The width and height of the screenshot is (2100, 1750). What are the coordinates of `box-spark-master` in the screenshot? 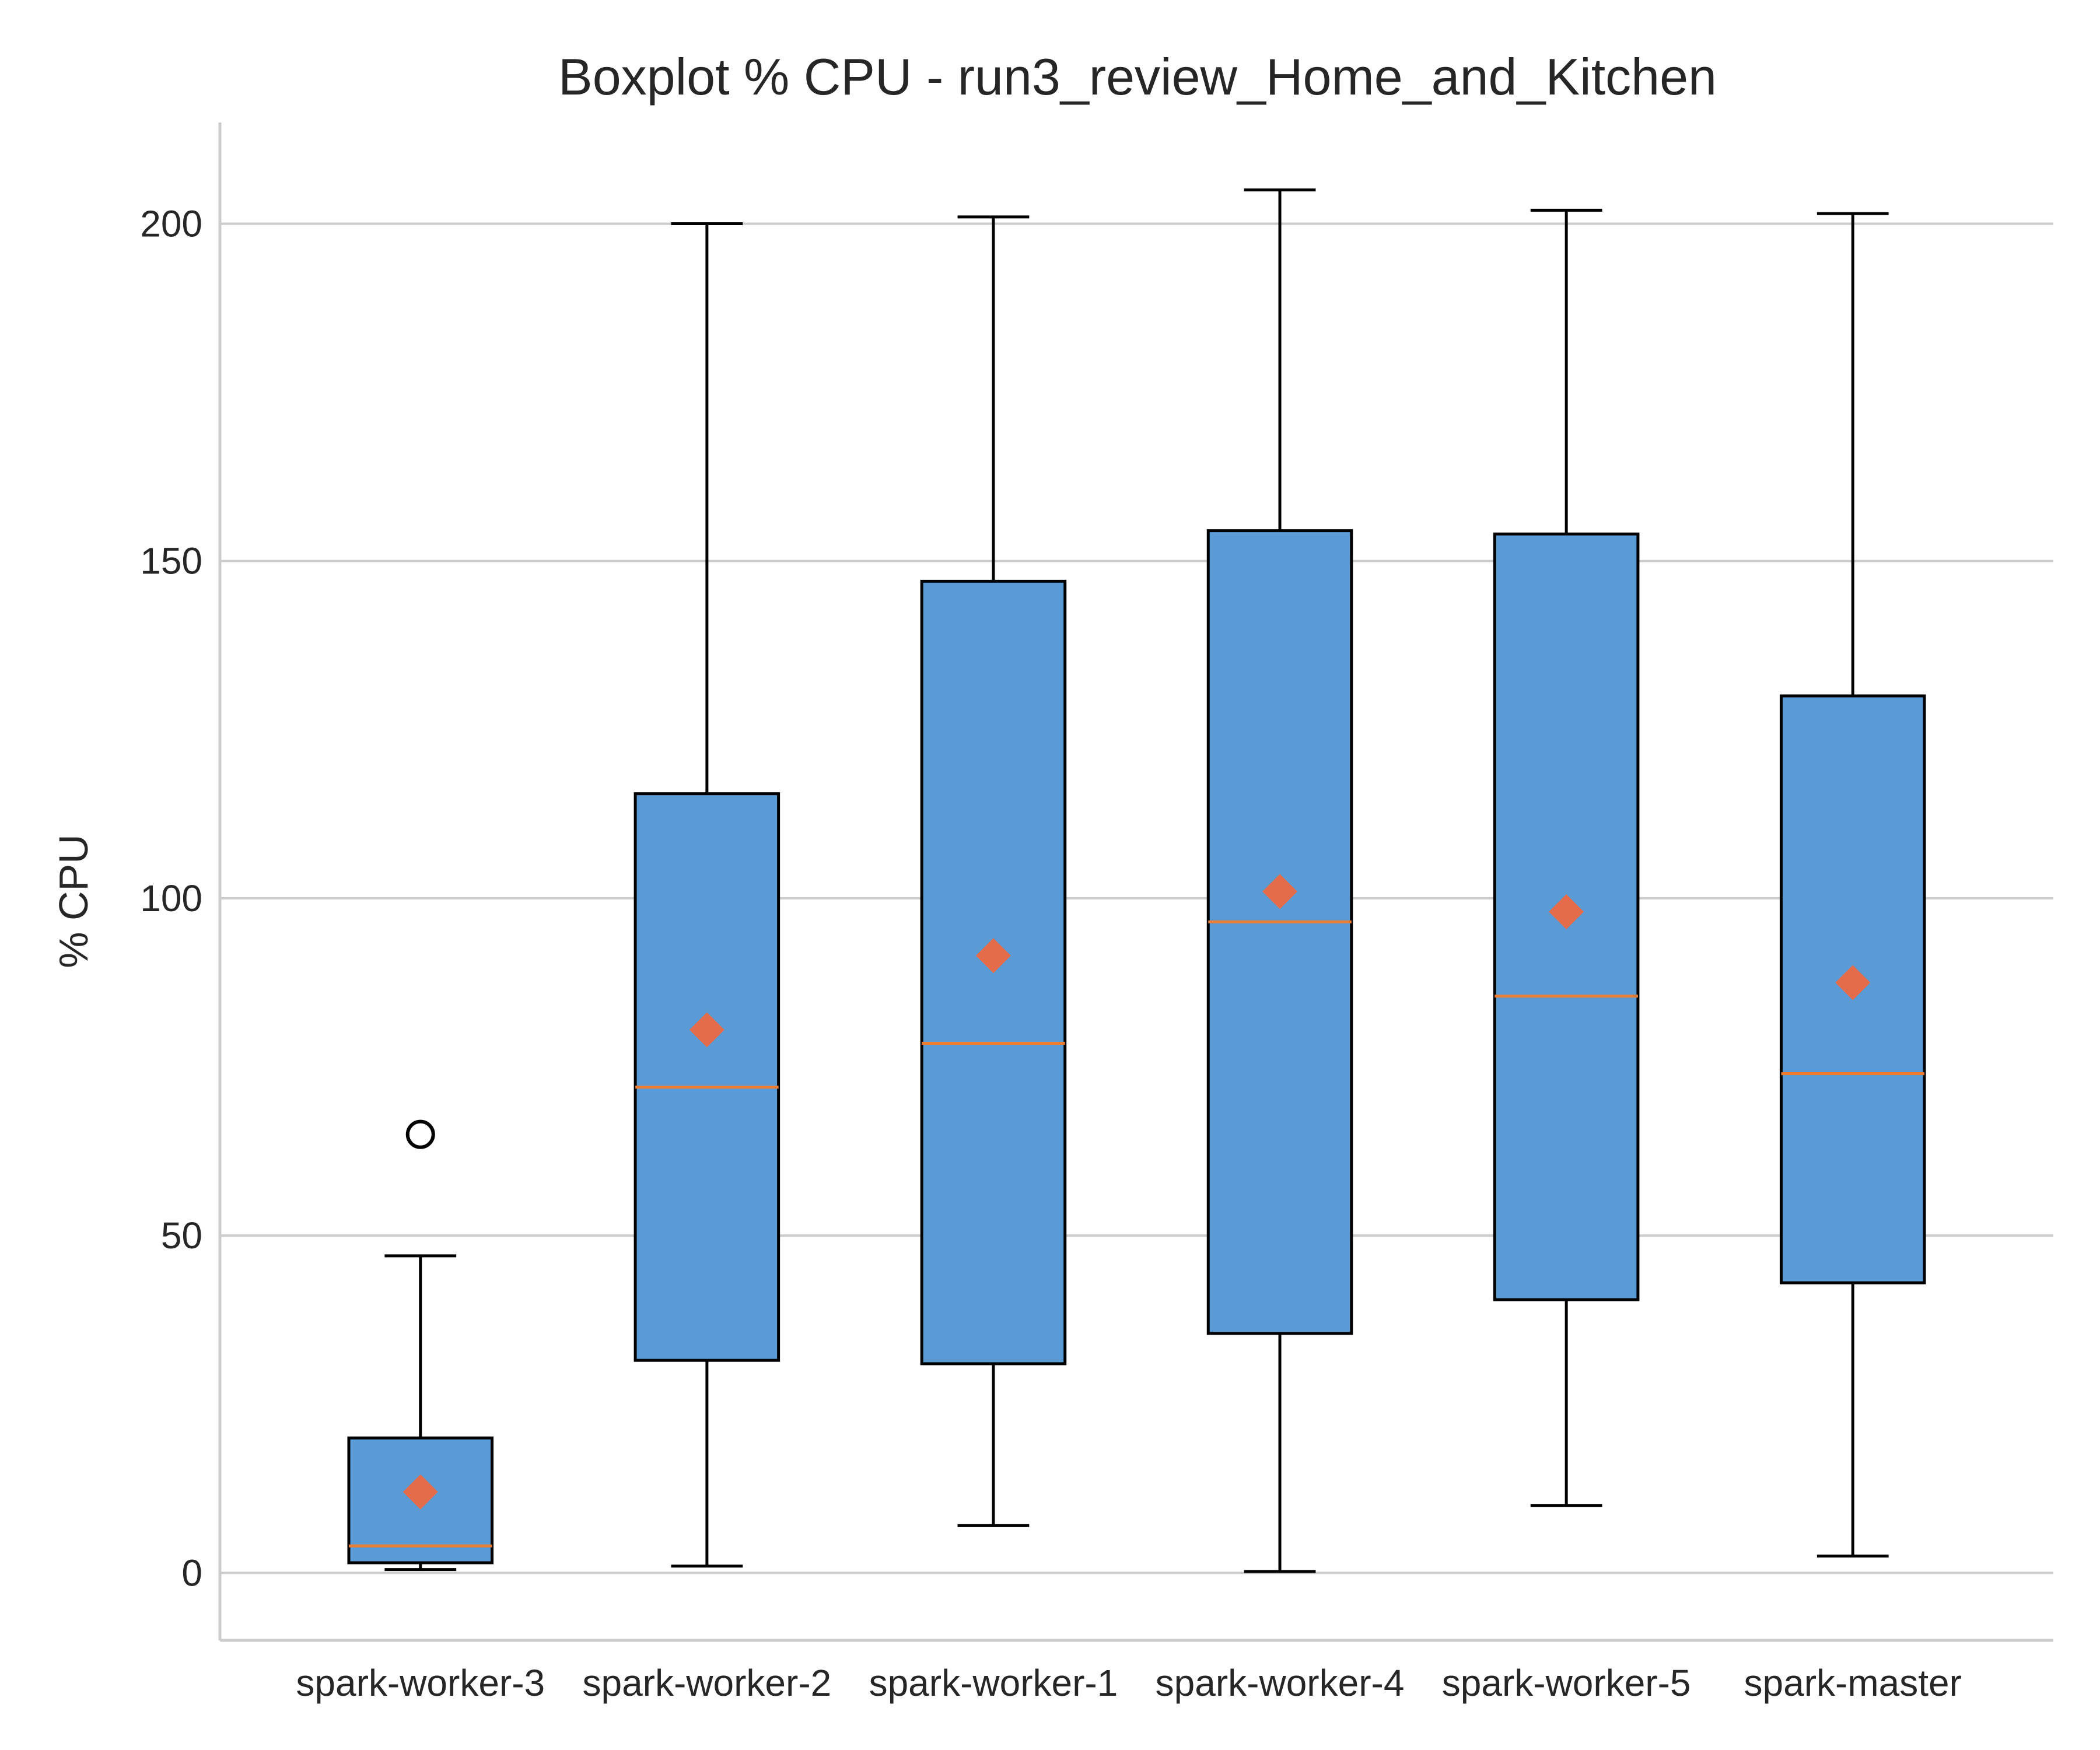 It's located at (1852, 885).